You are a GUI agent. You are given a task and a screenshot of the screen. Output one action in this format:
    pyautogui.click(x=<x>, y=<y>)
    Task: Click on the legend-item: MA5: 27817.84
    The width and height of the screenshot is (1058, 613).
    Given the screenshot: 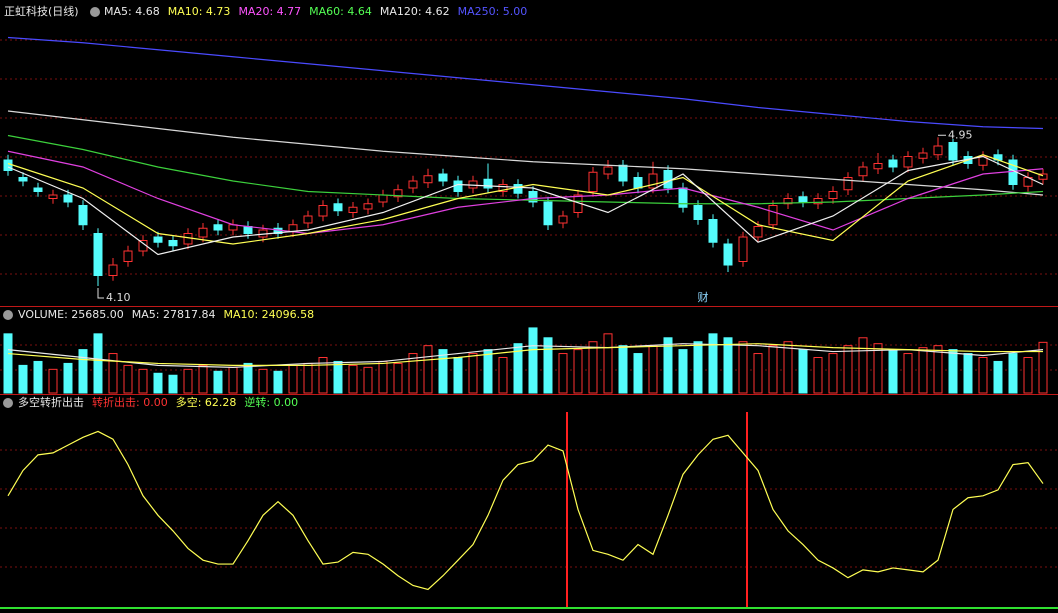 What is the action you would take?
    pyautogui.click(x=174, y=314)
    